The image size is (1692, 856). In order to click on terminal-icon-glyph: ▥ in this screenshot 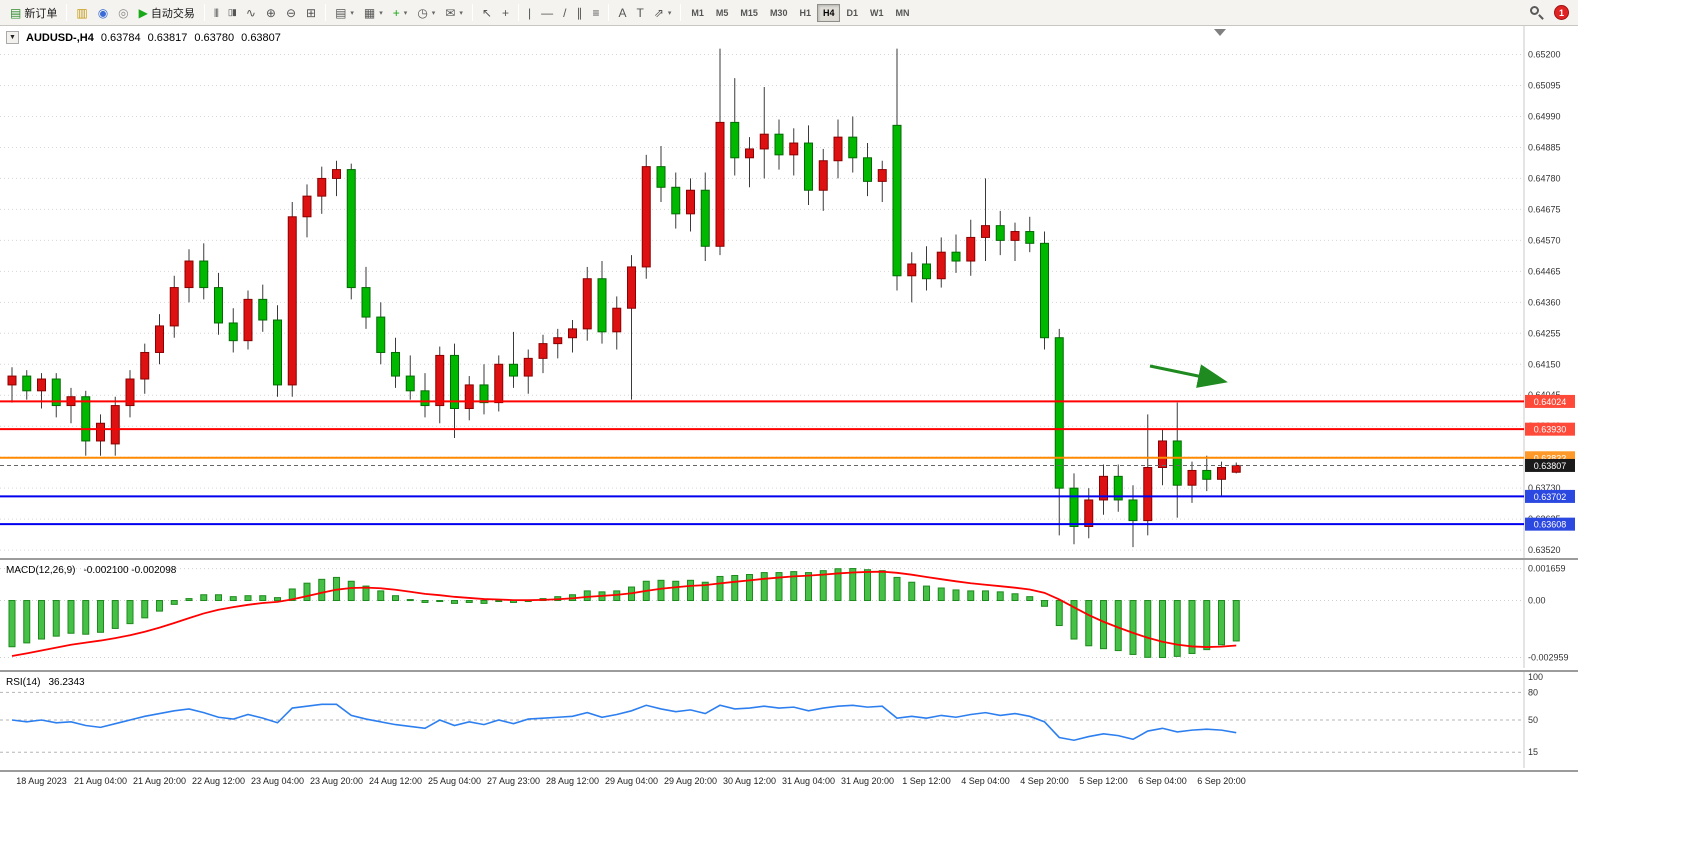, I will do `click(82, 12)`.